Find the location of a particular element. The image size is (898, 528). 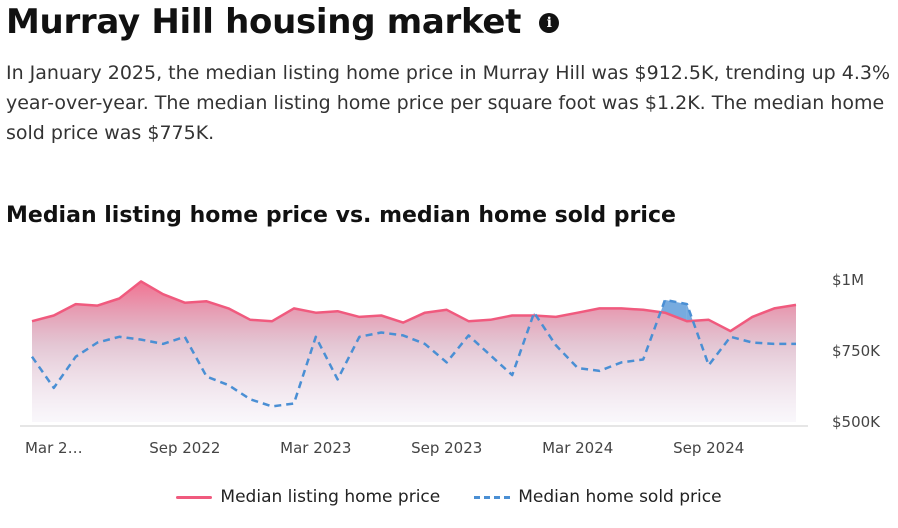

legend-swatch-sold is located at coordinates (492, 497).